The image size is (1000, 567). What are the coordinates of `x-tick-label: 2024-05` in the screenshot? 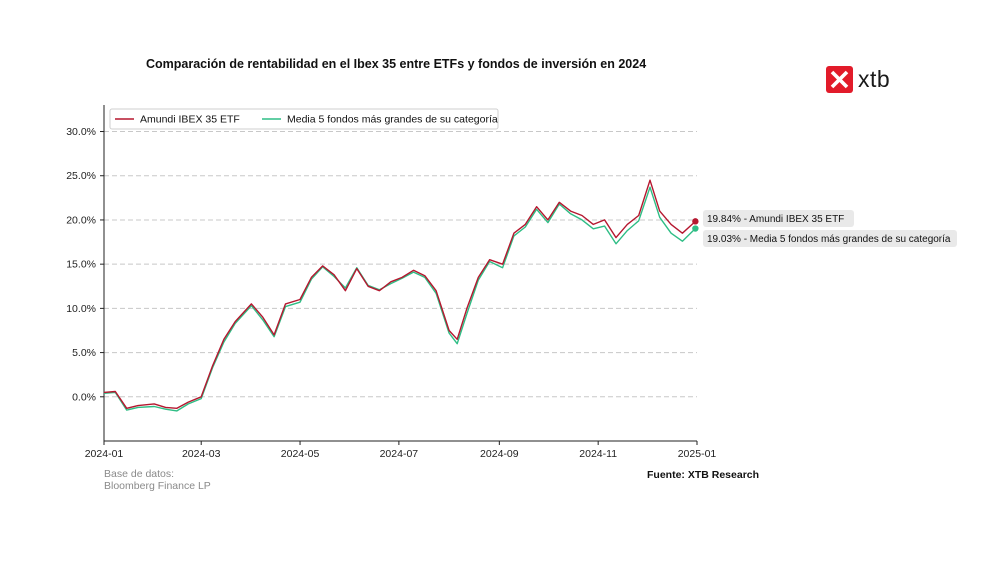 It's located at (300, 454).